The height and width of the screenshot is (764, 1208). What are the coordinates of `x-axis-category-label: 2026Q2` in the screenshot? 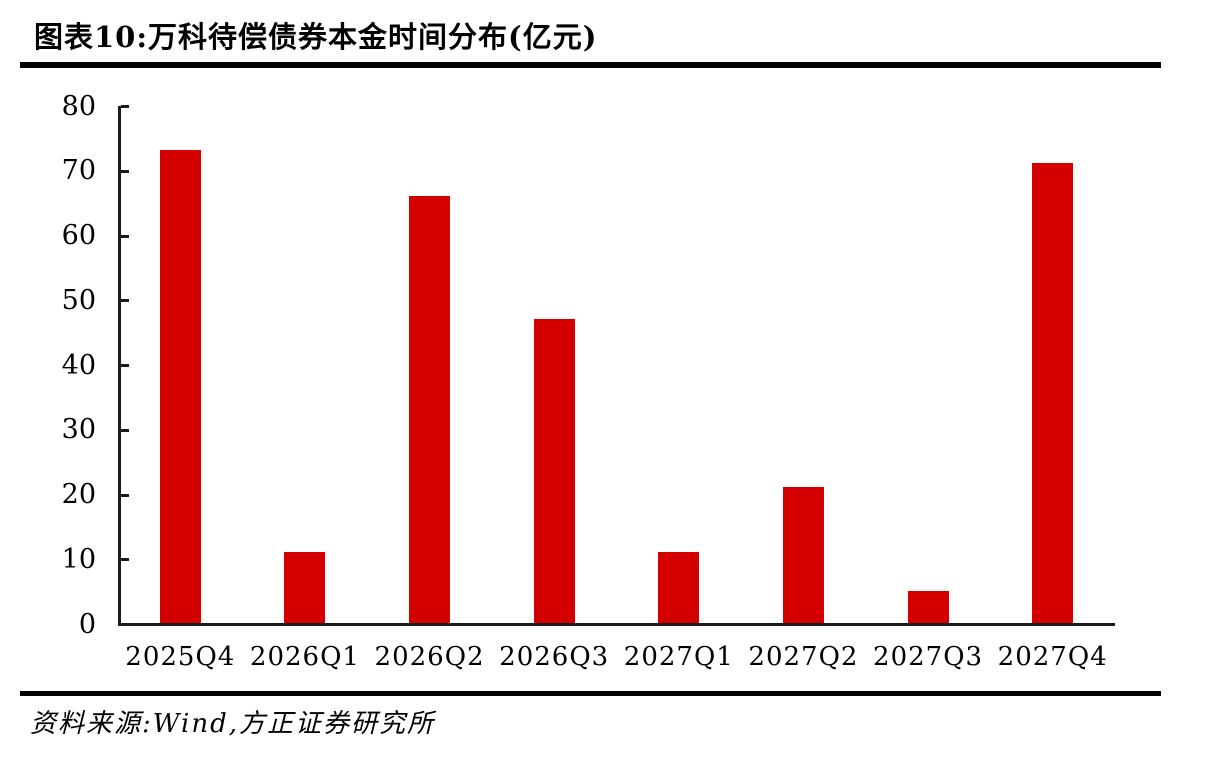 It's located at (429, 657).